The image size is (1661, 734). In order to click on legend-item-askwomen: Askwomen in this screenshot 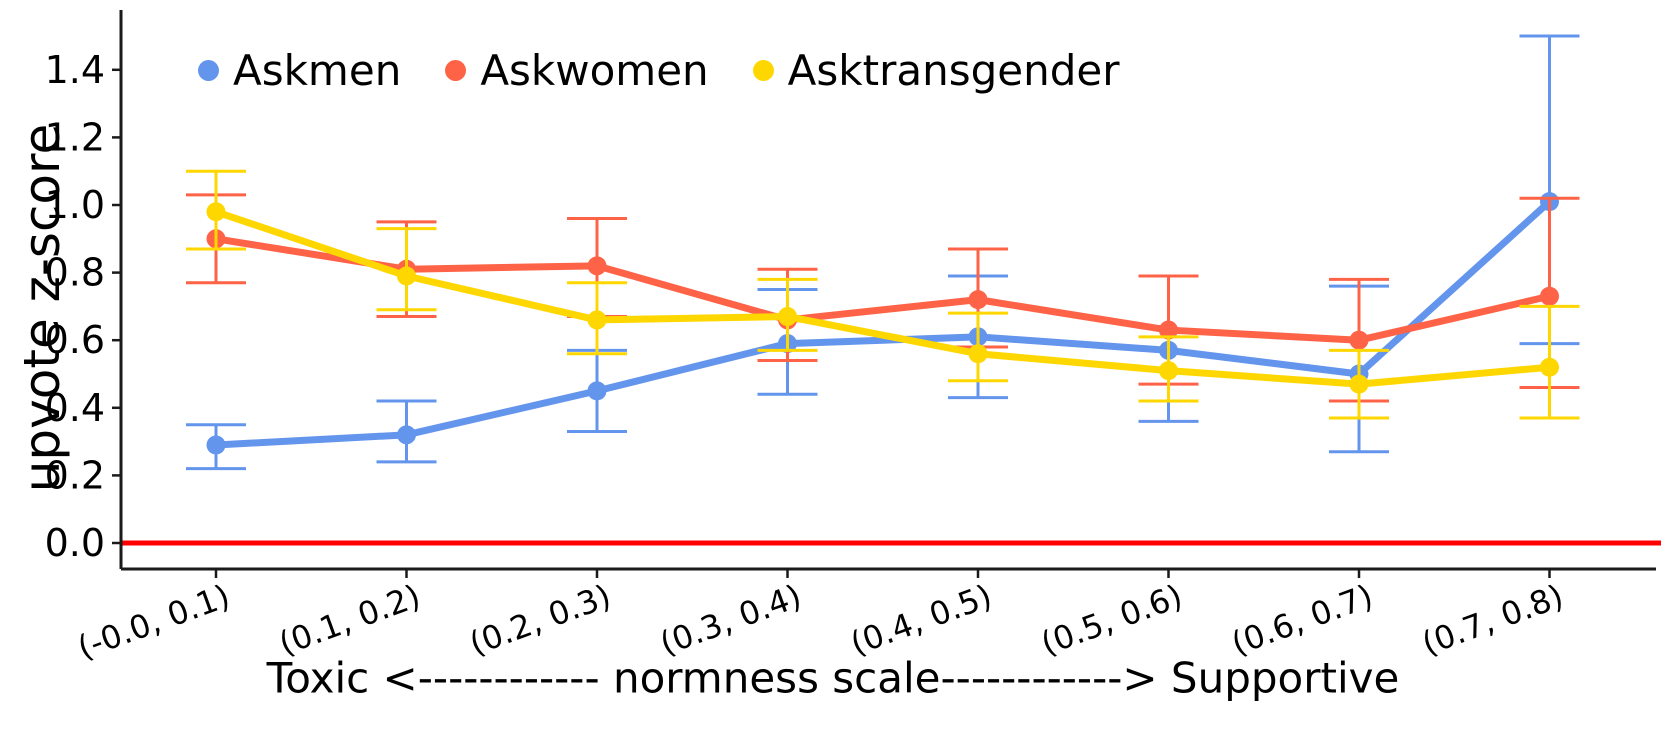, I will do `click(577, 70)`.